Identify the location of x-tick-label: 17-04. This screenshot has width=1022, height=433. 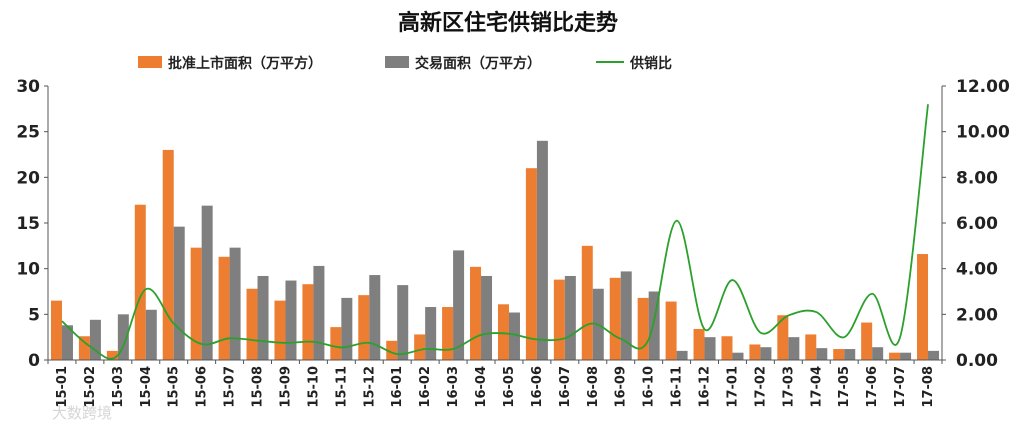
(816, 387).